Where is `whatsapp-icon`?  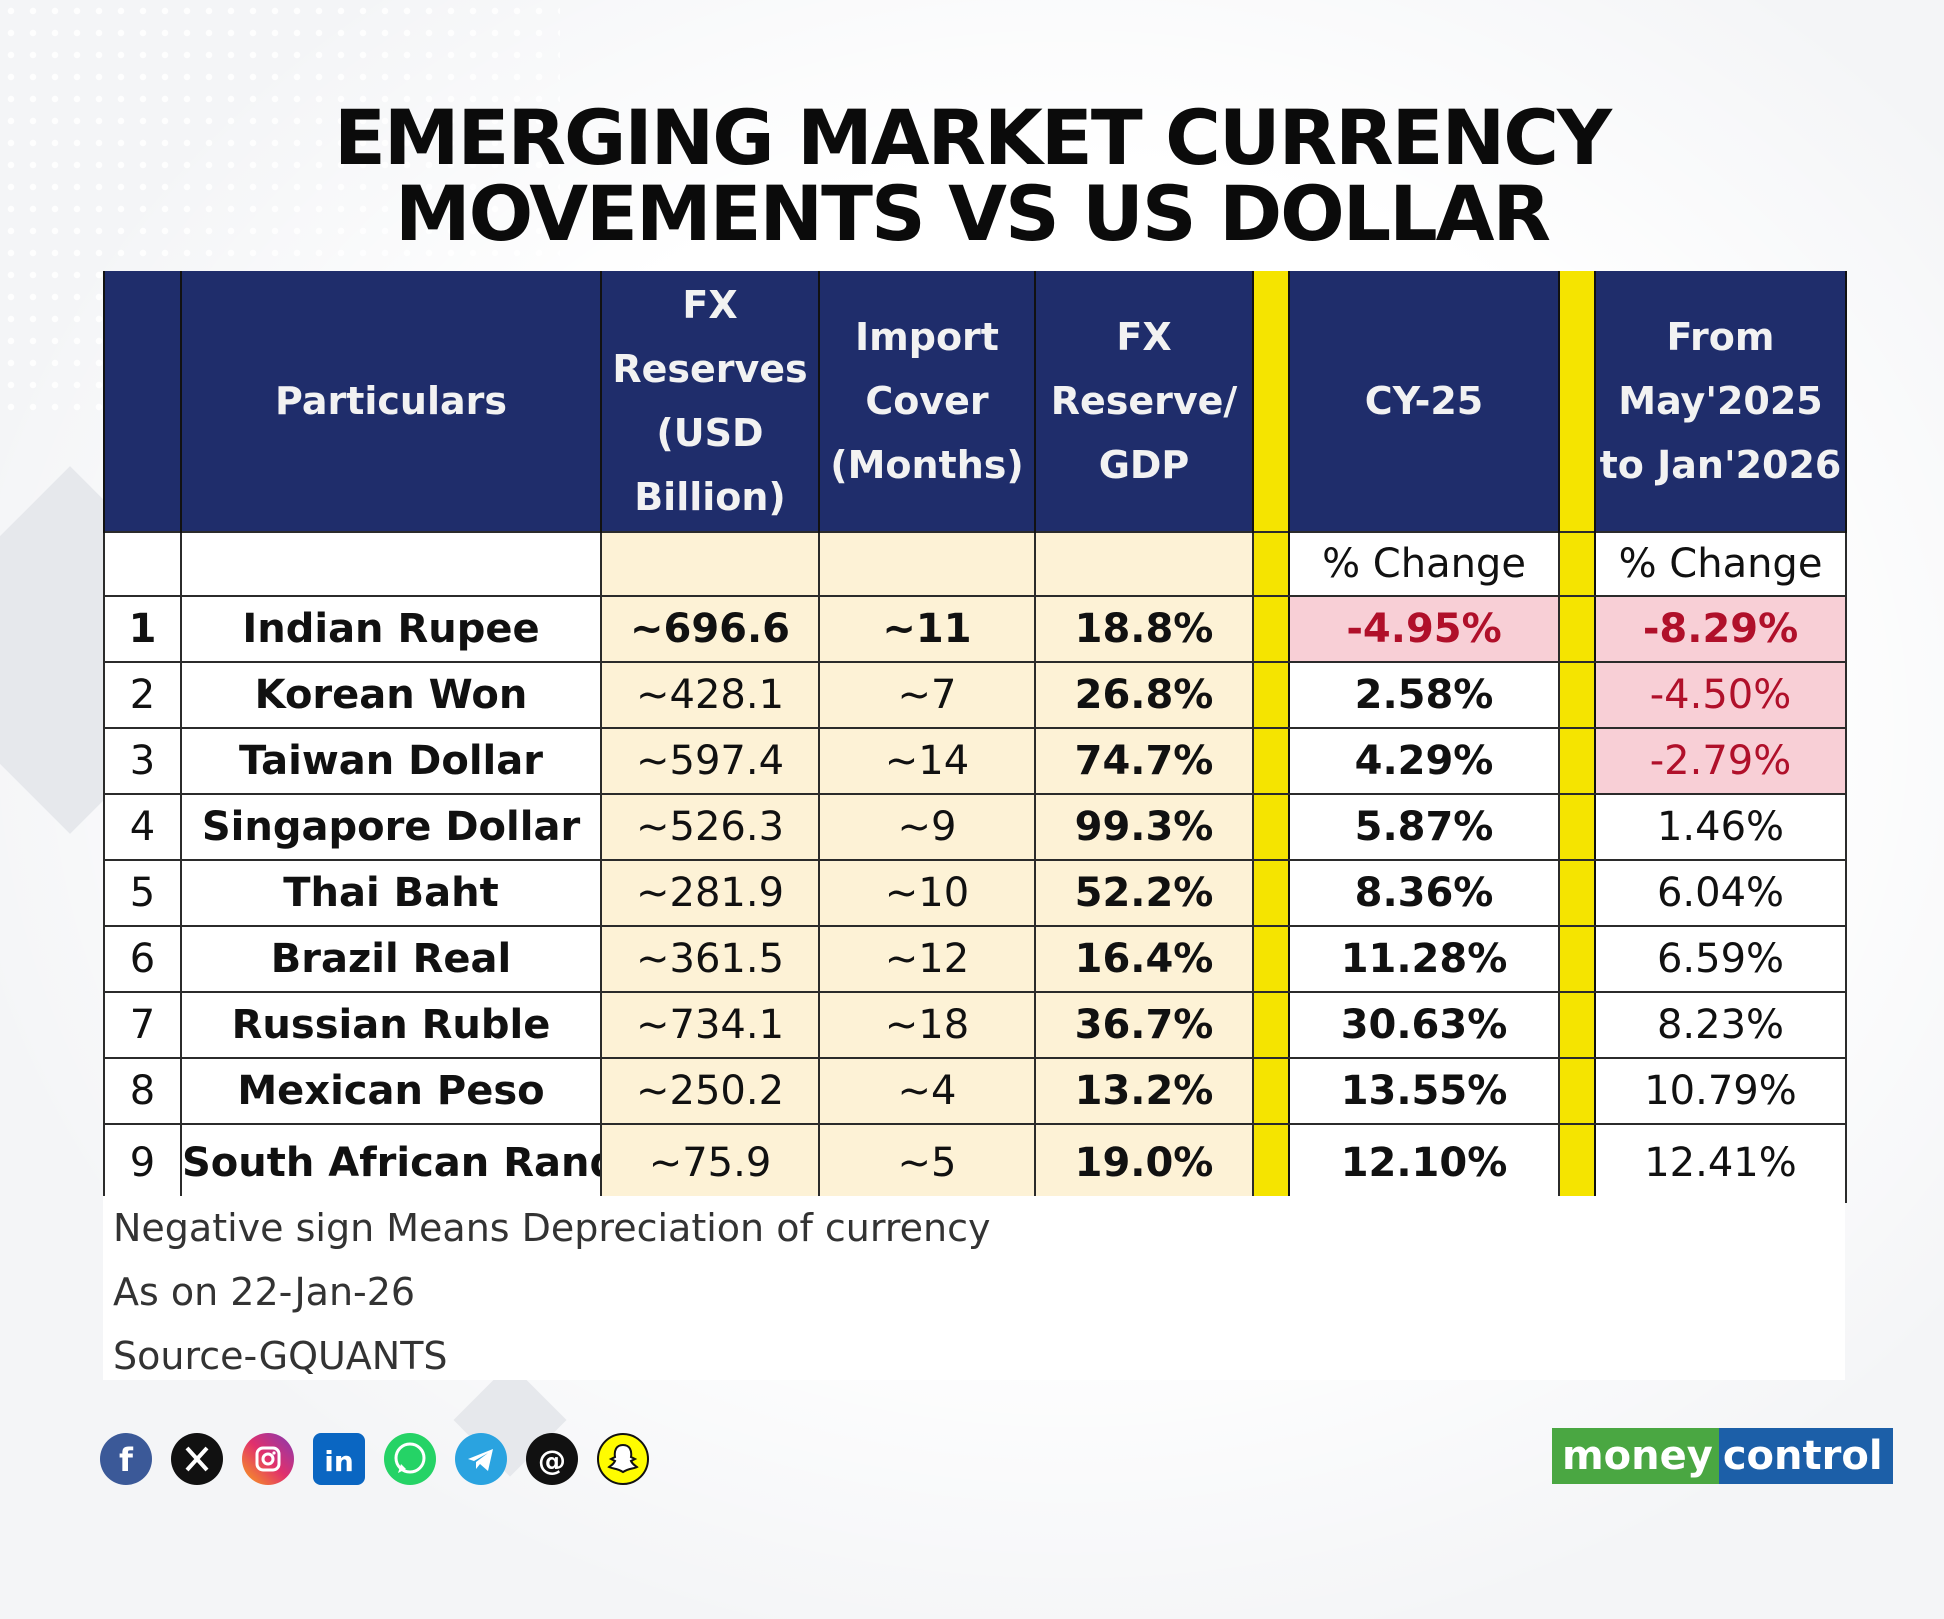 whatsapp-icon is located at coordinates (410, 1459).